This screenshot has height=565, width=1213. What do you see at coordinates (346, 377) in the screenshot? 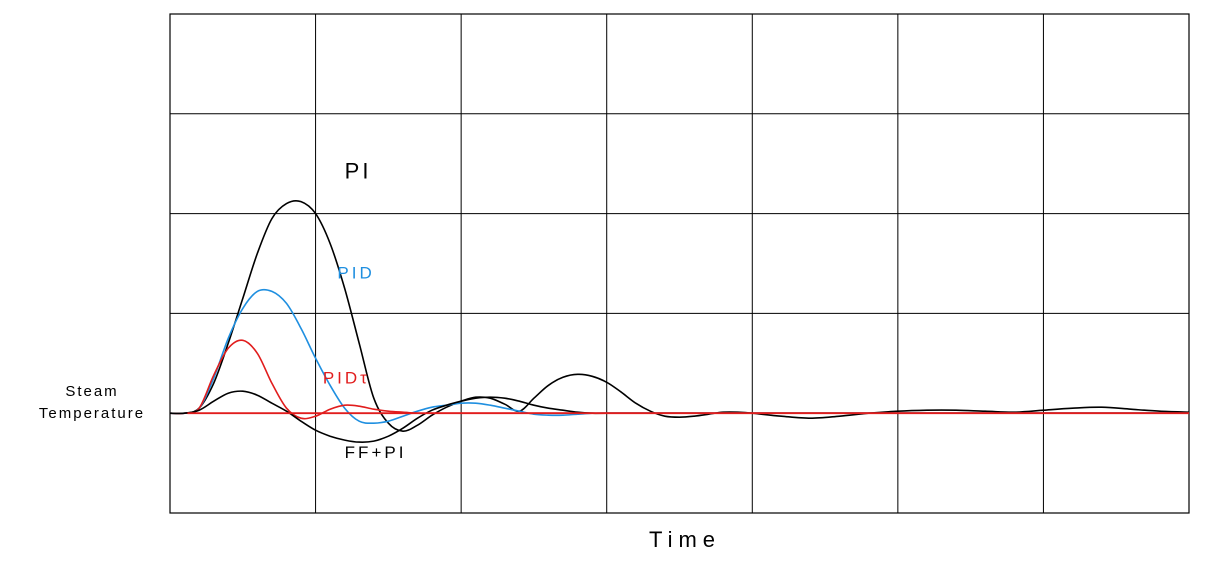
I see `series-label-pid: PIDτ` at bounding box center [346, 377].